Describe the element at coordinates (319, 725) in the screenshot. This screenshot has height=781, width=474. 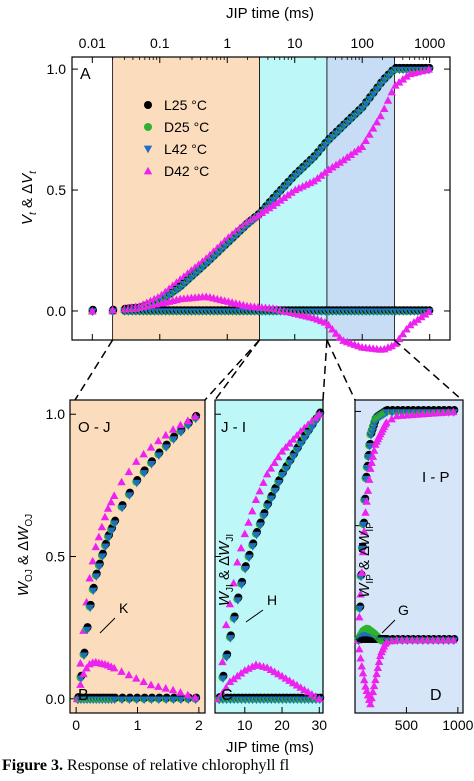
I see `tick-label-x: 30` at that location.